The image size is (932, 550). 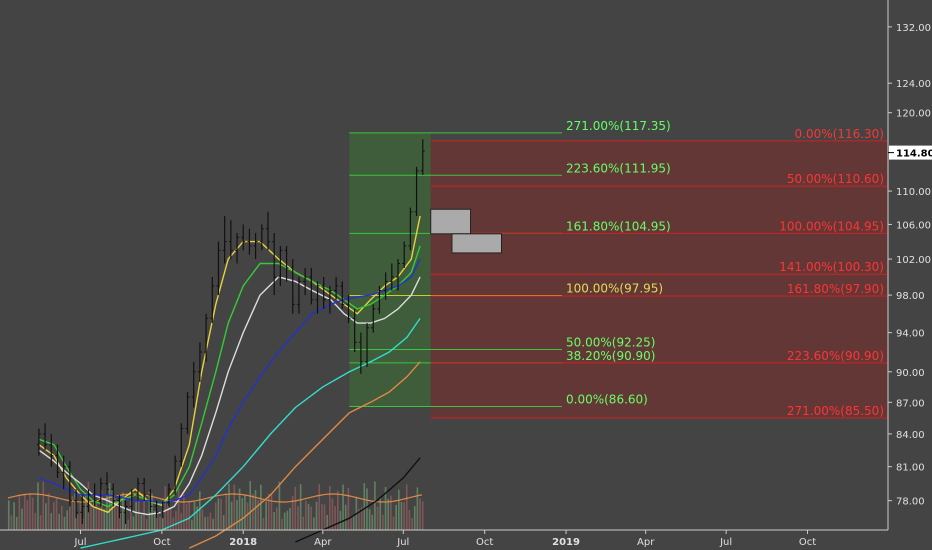 What do you see at coordinates (618, 126) in the screenshot?
I see `fib-green-level-label: 271.00%(117.35)` at bounding box center [618, 126].